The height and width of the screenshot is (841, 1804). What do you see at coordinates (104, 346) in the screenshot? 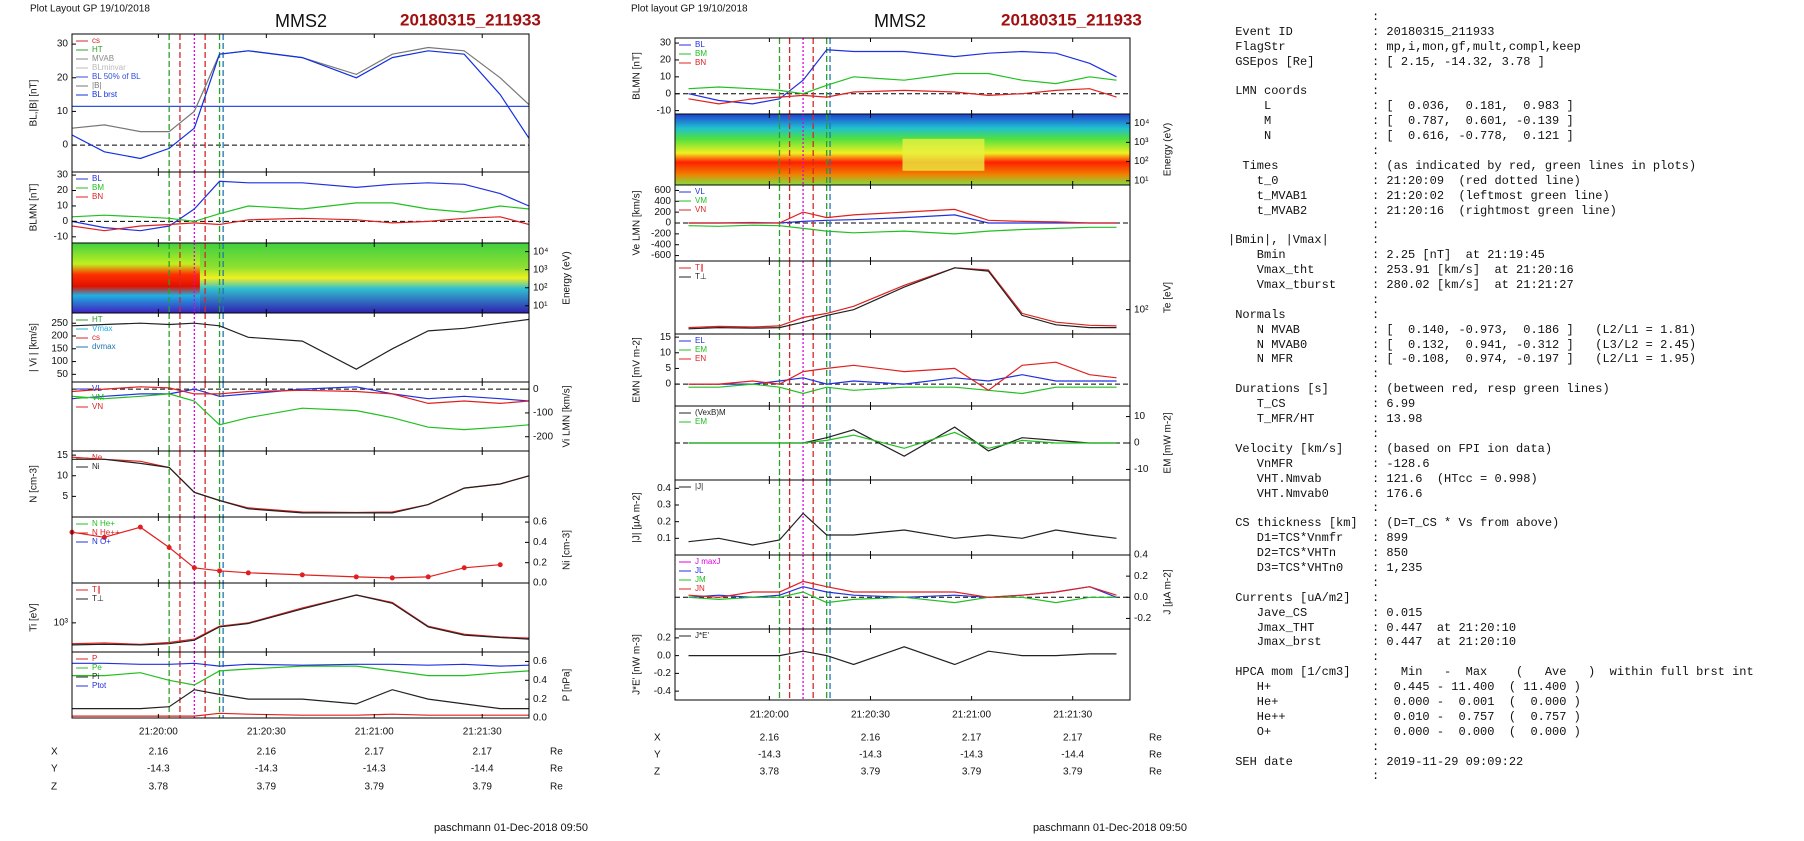
I see `legend-label: dvmax` at bounding box center [104, 346].